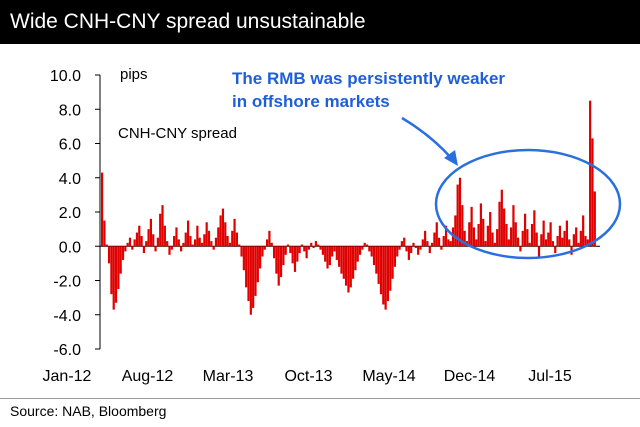  What do you see at coordinates (67, 376) in the screenshot?
I see `x-tick-label: Jan-12` at bounding box center [67, 376].